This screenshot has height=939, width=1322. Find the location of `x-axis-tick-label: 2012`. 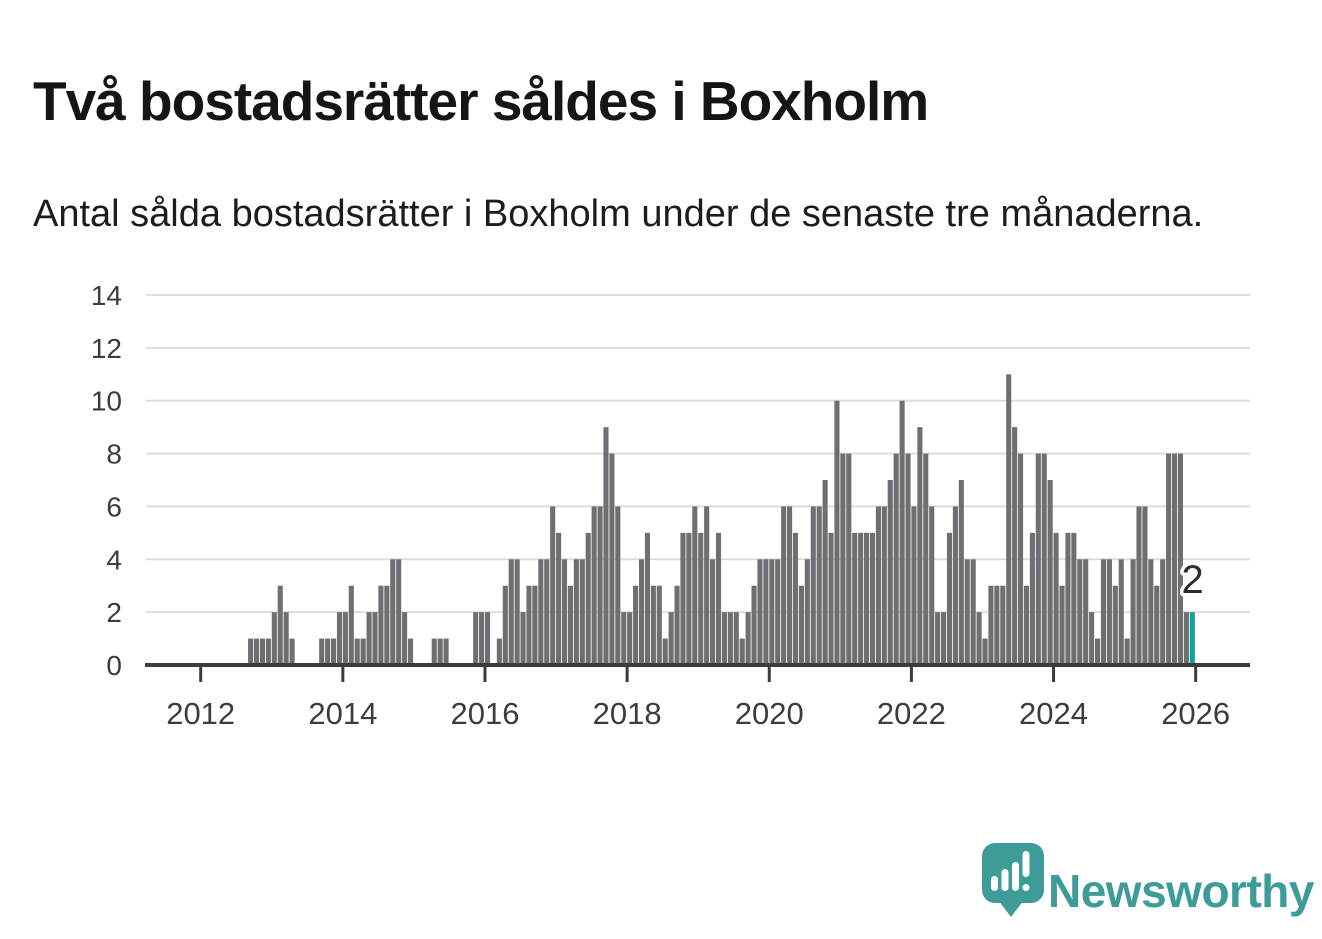

x-axis-tick-label: 2012 is located at coordinates (200, 713).